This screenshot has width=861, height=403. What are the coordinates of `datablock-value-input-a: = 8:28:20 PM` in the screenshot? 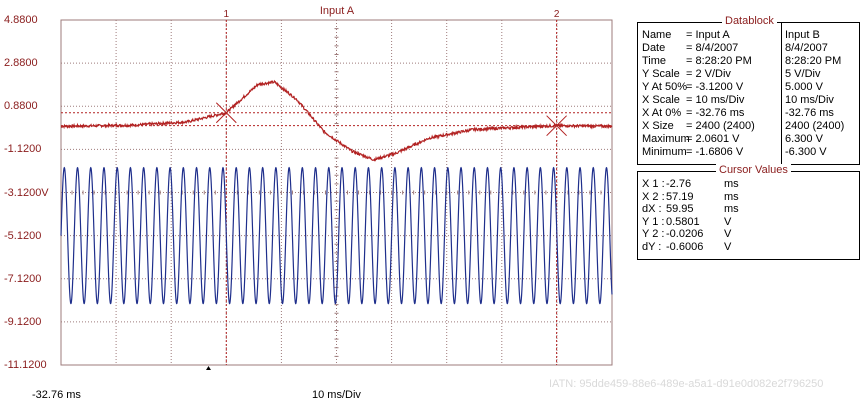 It's located at (719, 61).